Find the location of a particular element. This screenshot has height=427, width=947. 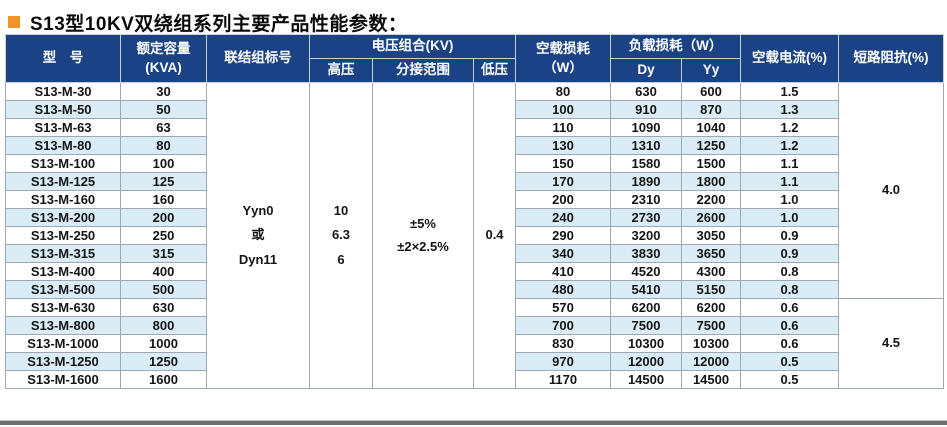

cell-low-voltage-merged: 0.4 is located at coordinates (494, 235).